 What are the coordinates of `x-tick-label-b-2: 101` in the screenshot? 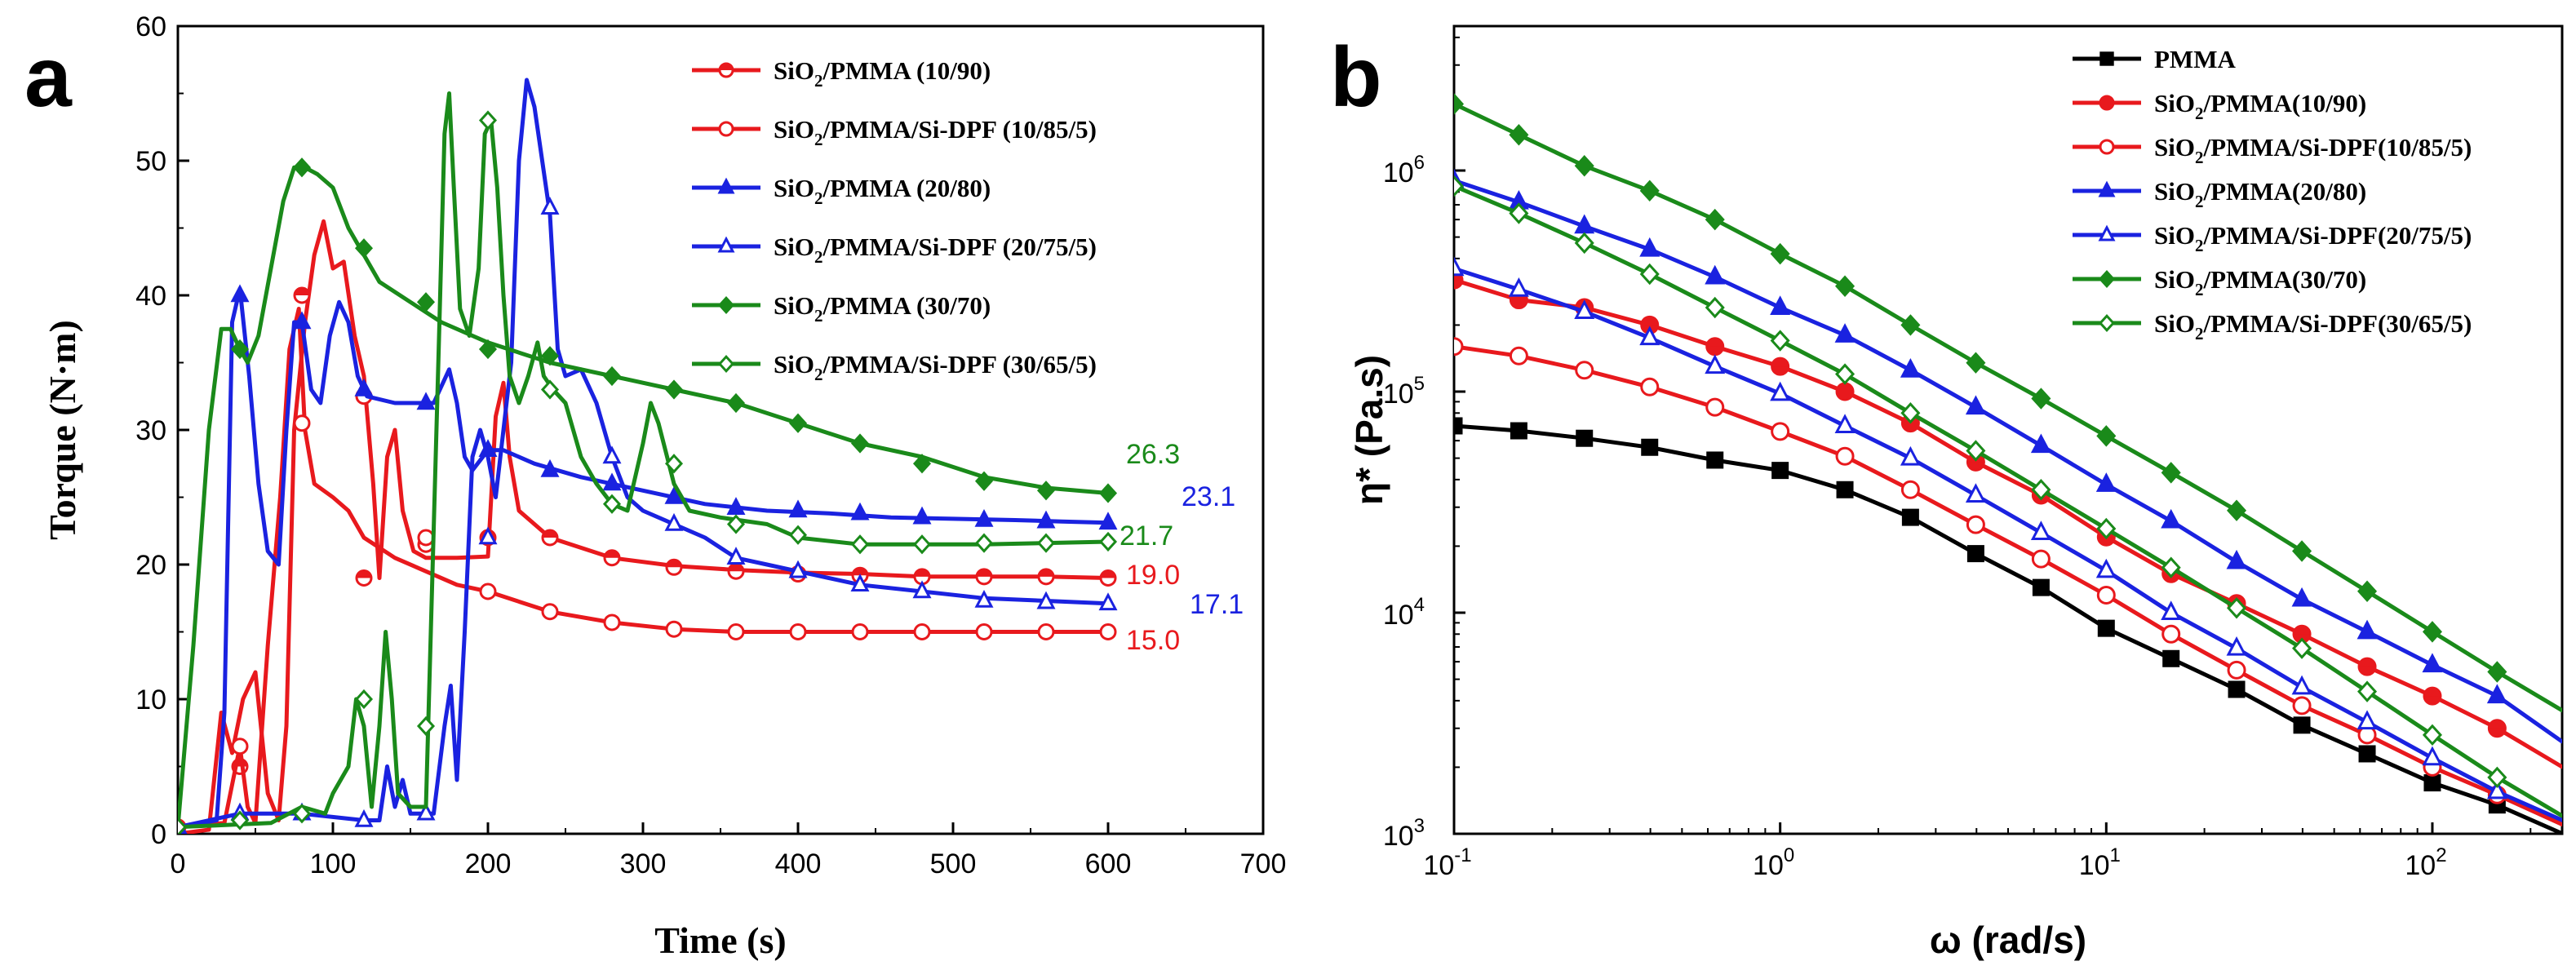 It's located at (2100, 862).